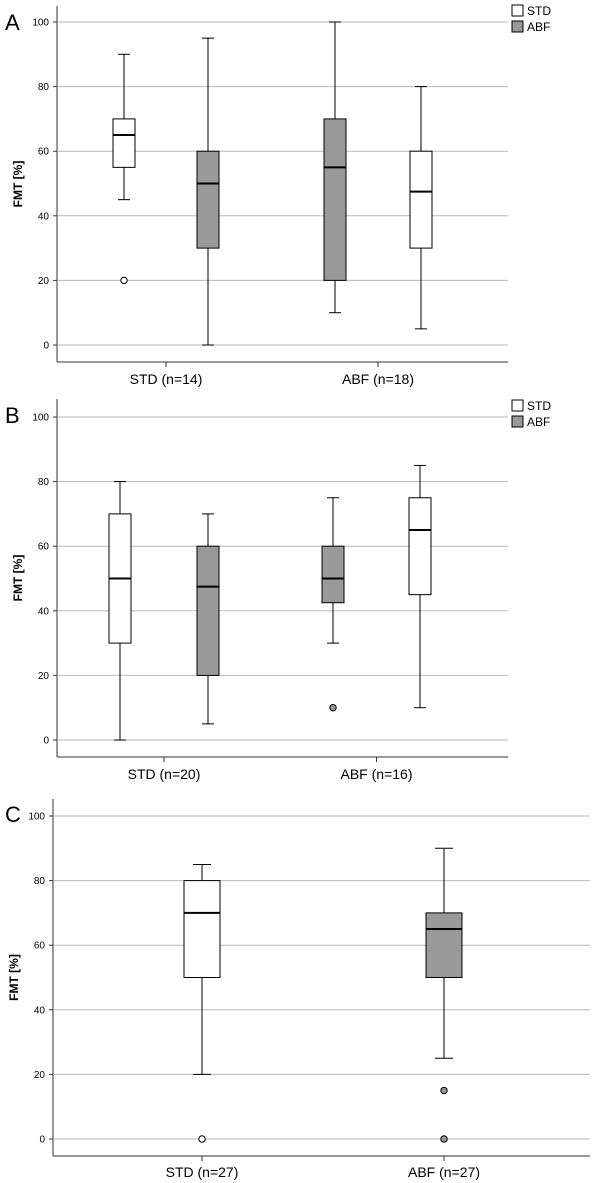 This screenshot has width=596, height=1183. What do you see at coordinates (378, 379) in the screenshot?
I see `x-category-label: ABF (n=18)` at bounding box center [378, 379].